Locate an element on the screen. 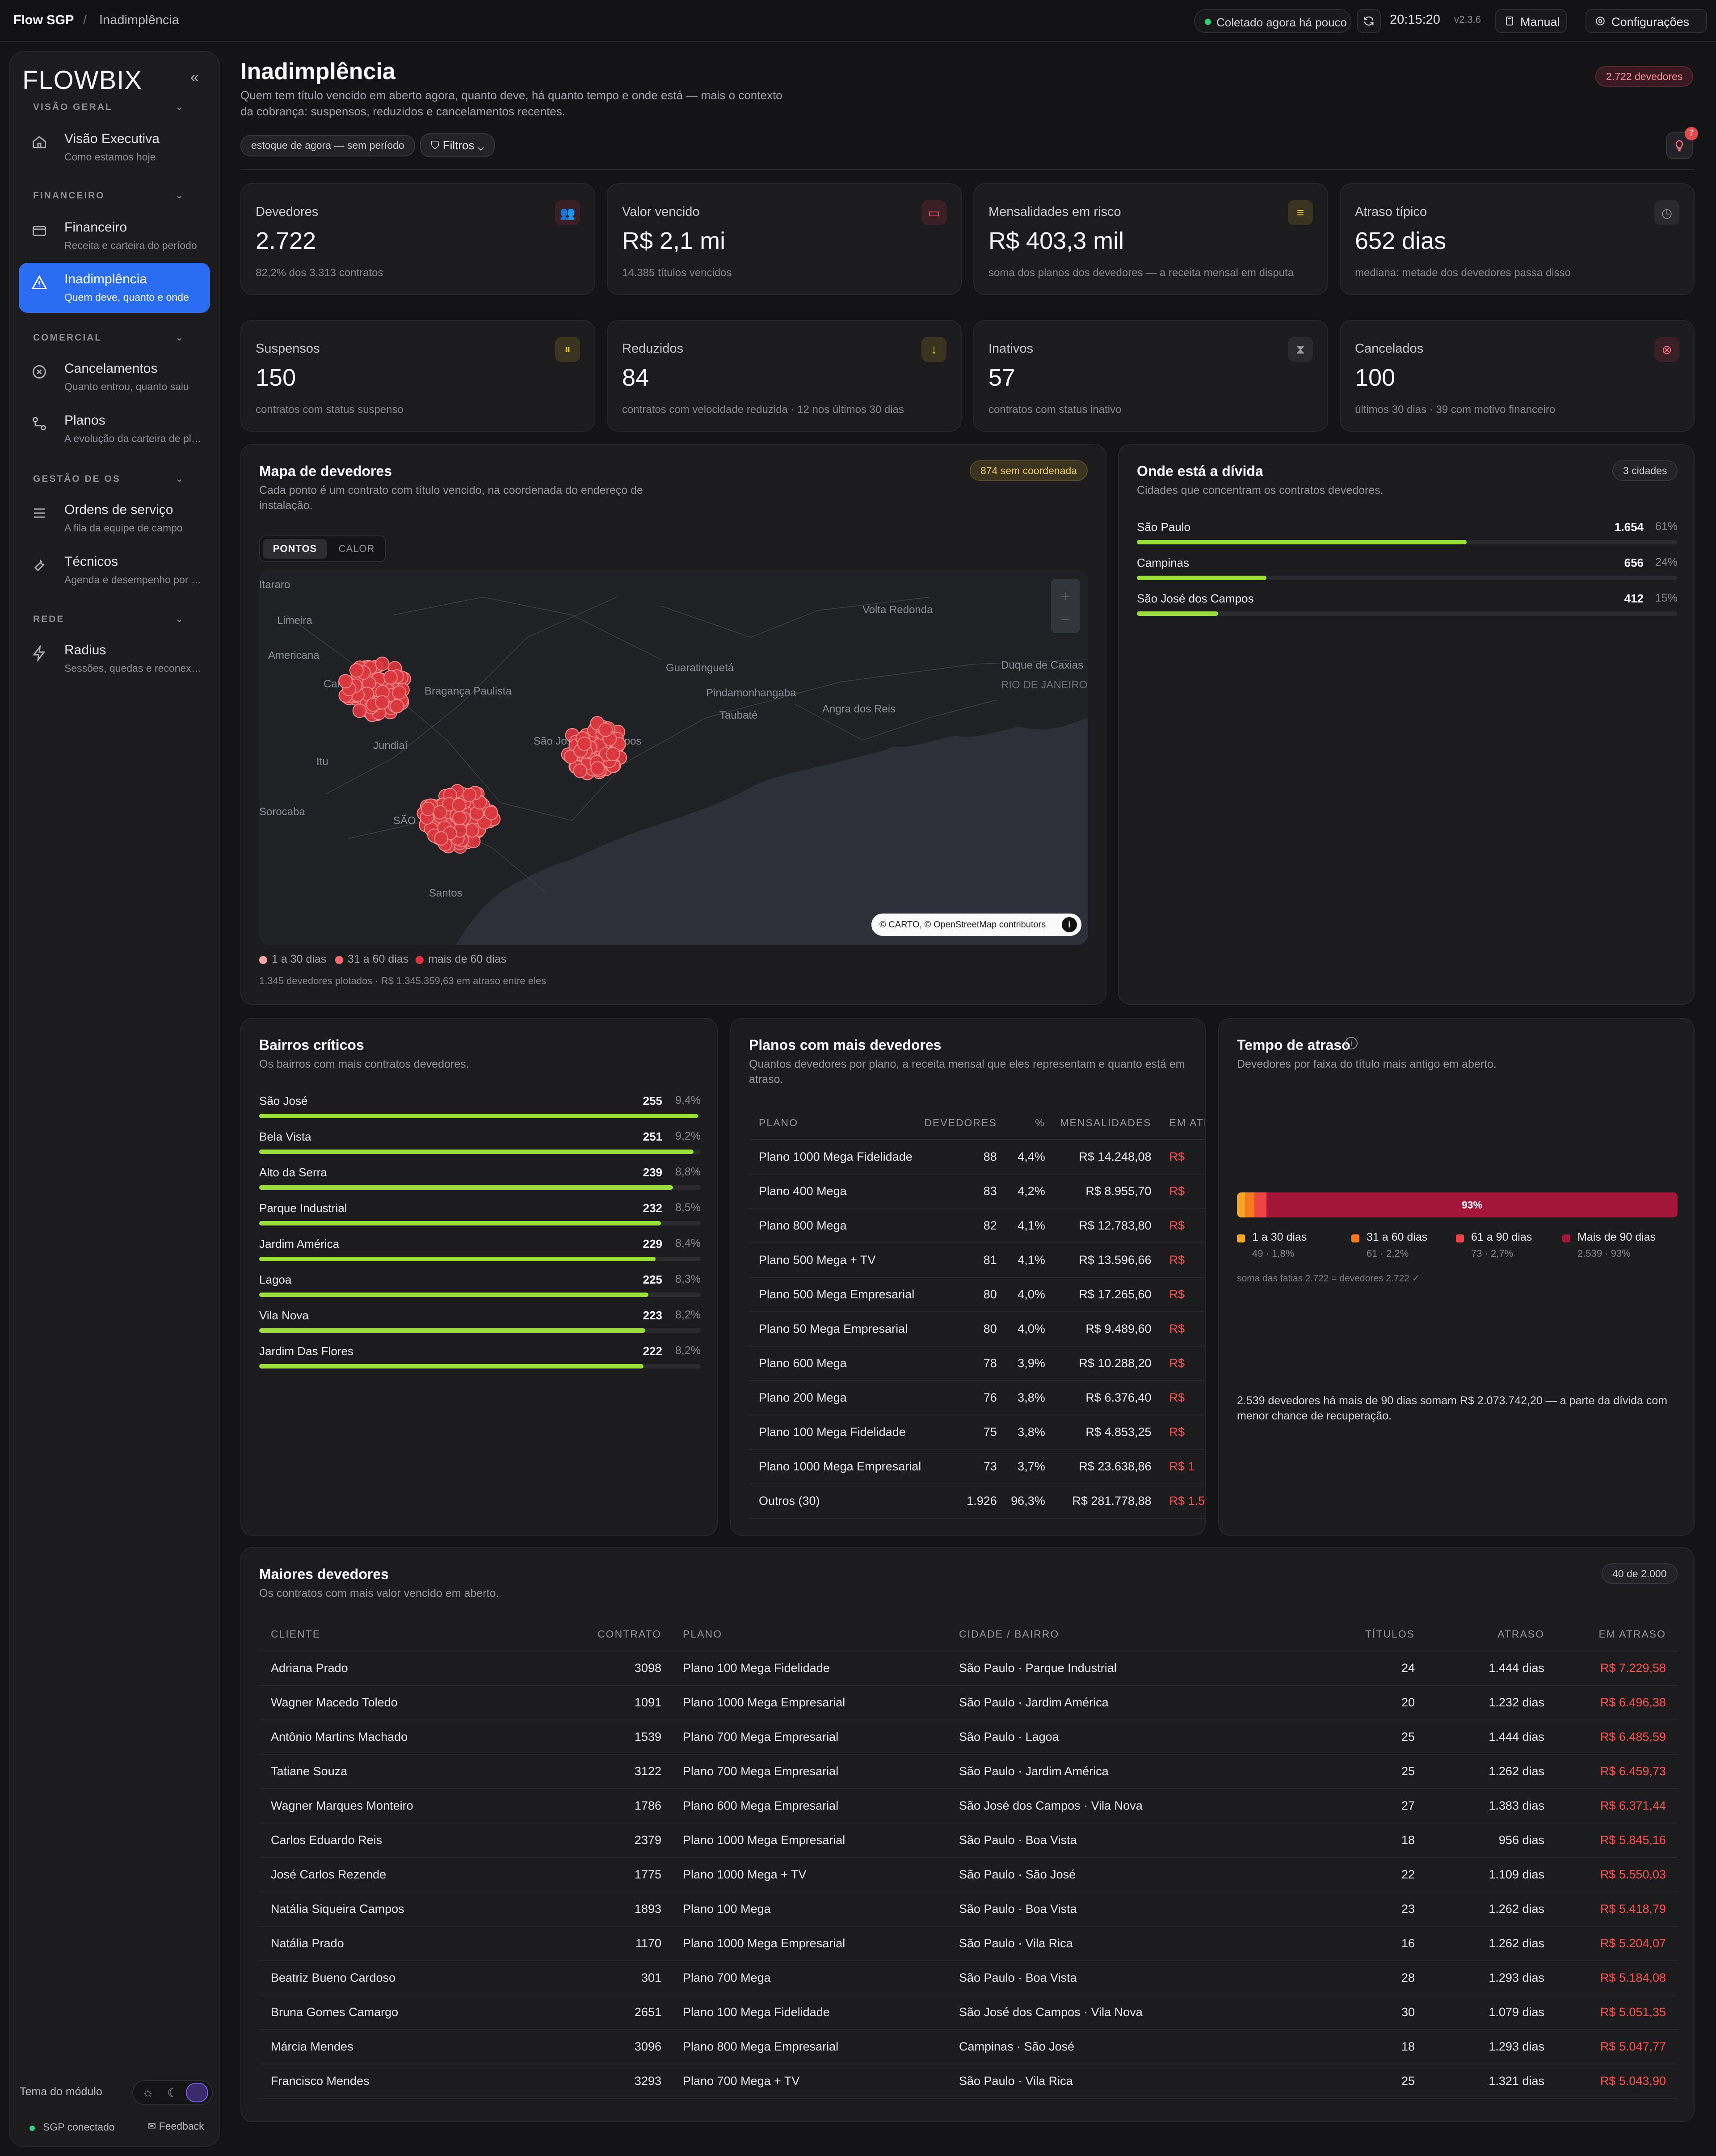  bar-row: Jardim América 229 8,4% is located at coordinates (480, 1252).